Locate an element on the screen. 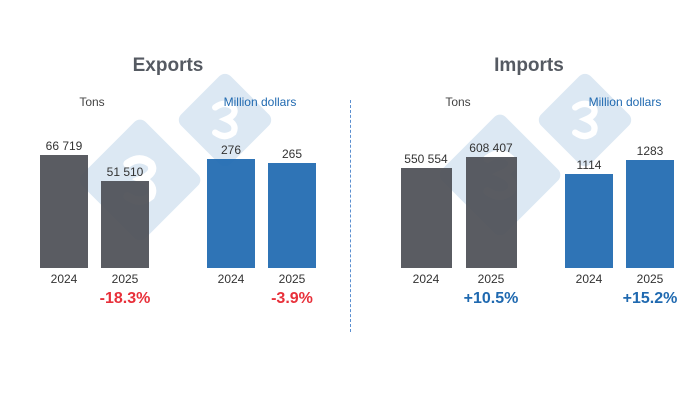 The height and width of the screenshot is (400, 700). change-label: -3.9% is located at coordinates (292, 298).